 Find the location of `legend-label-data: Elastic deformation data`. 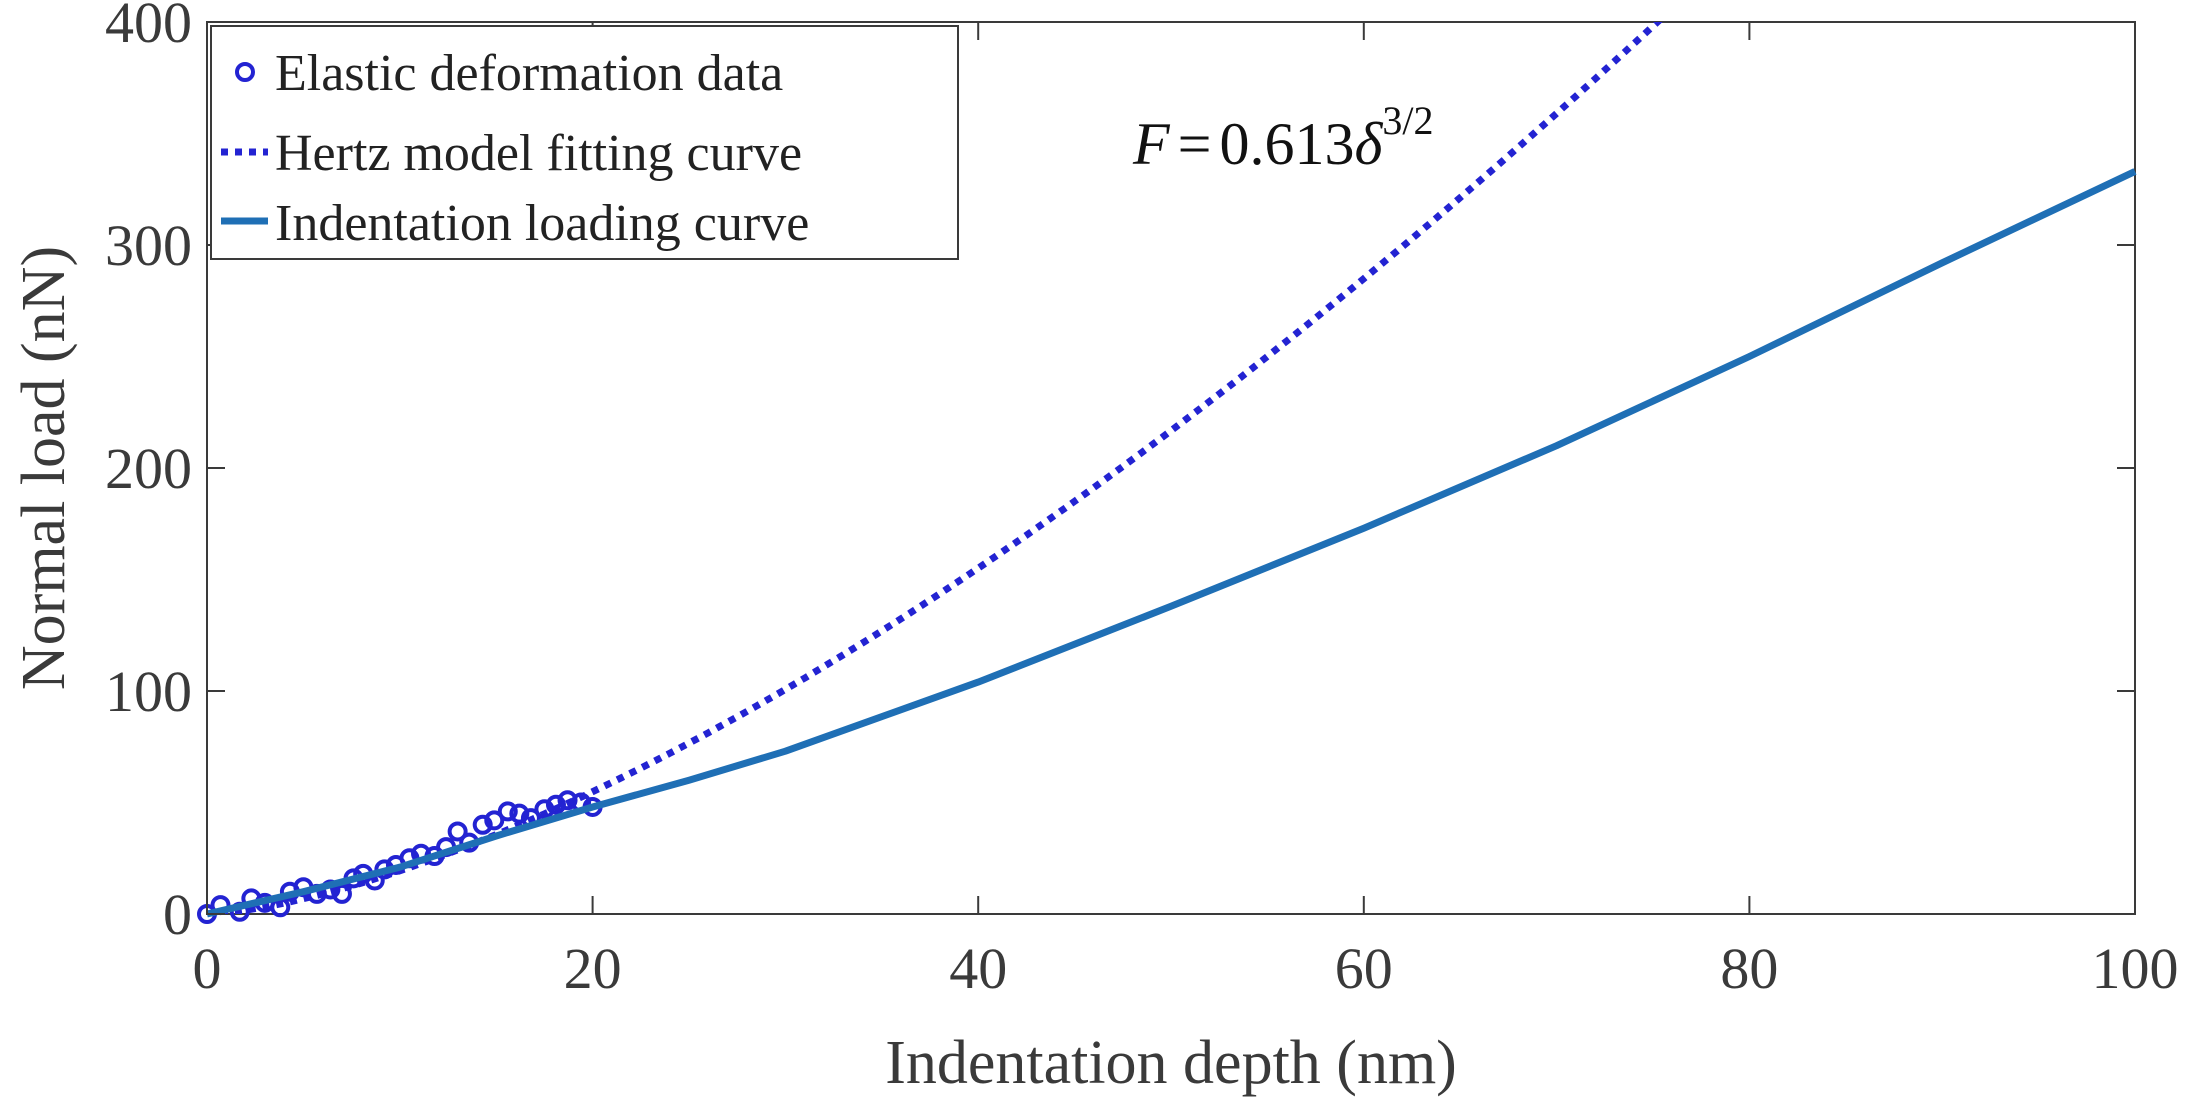

legend-label-data: Elastic deformation data is located at coordinates (529, 73).